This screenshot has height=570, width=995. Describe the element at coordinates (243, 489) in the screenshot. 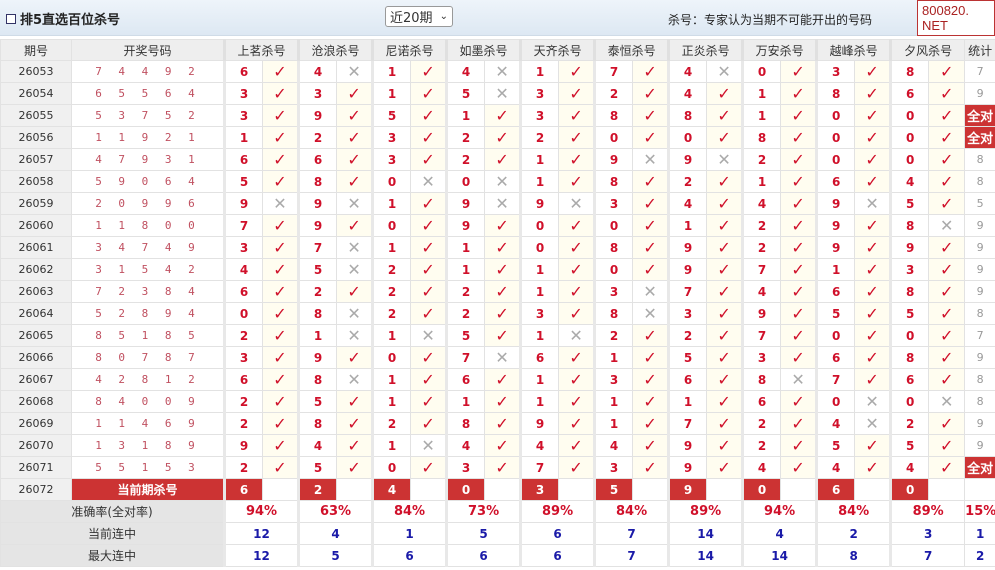

I see `current-kill-number: 6` at that location.